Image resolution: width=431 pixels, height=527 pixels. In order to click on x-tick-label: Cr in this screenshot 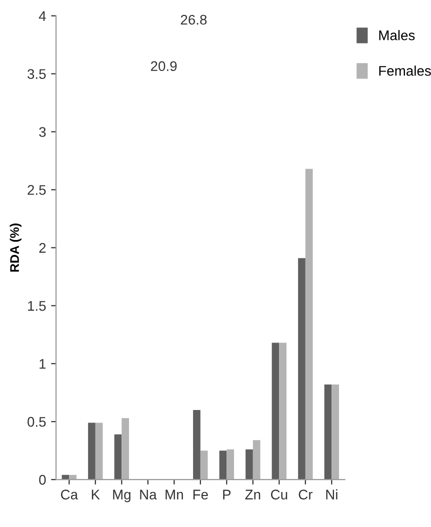, I will do `click(305, 495)`.